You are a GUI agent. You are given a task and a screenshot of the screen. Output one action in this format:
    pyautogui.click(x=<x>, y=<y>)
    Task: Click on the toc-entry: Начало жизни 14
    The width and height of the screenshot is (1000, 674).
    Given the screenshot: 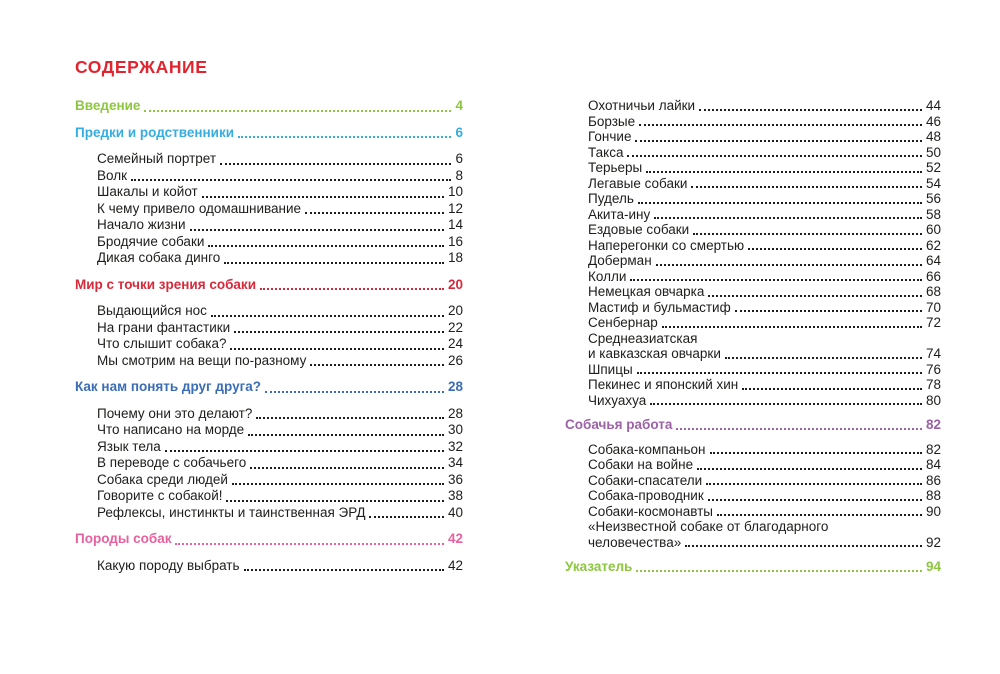 What is the action you would take?
    pyautogui.click(x=269, y=225)
    